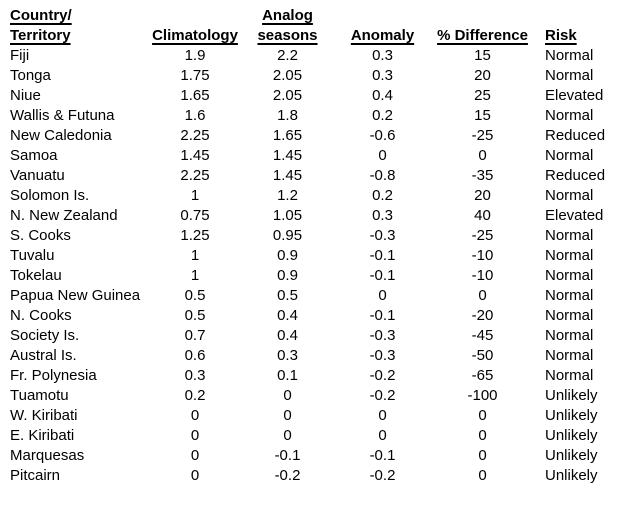 The image size is (624, 510). What do you see at coordinates (61, 135) in the screenshot?
I see `cell-territory: New Caledonia` at bounding box center [61, 135].